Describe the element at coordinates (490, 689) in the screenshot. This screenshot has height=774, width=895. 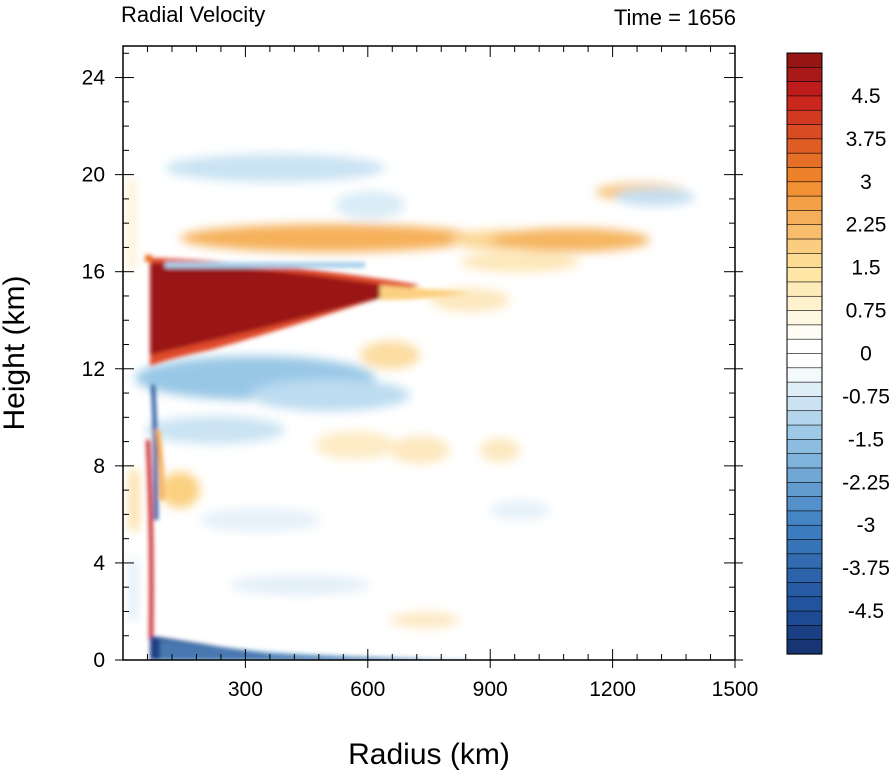
I see `x-tick-label: 900` at that location.